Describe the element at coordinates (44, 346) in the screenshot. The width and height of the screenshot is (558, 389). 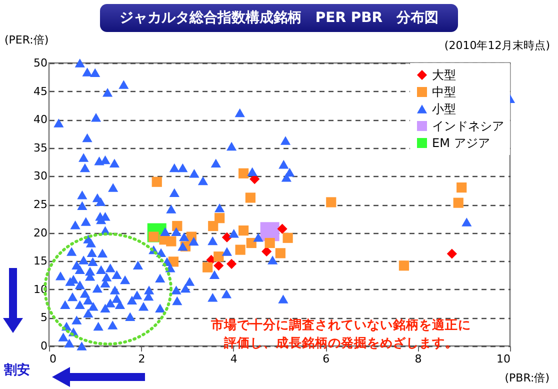
I see `y-tick-label: 0` at that location.